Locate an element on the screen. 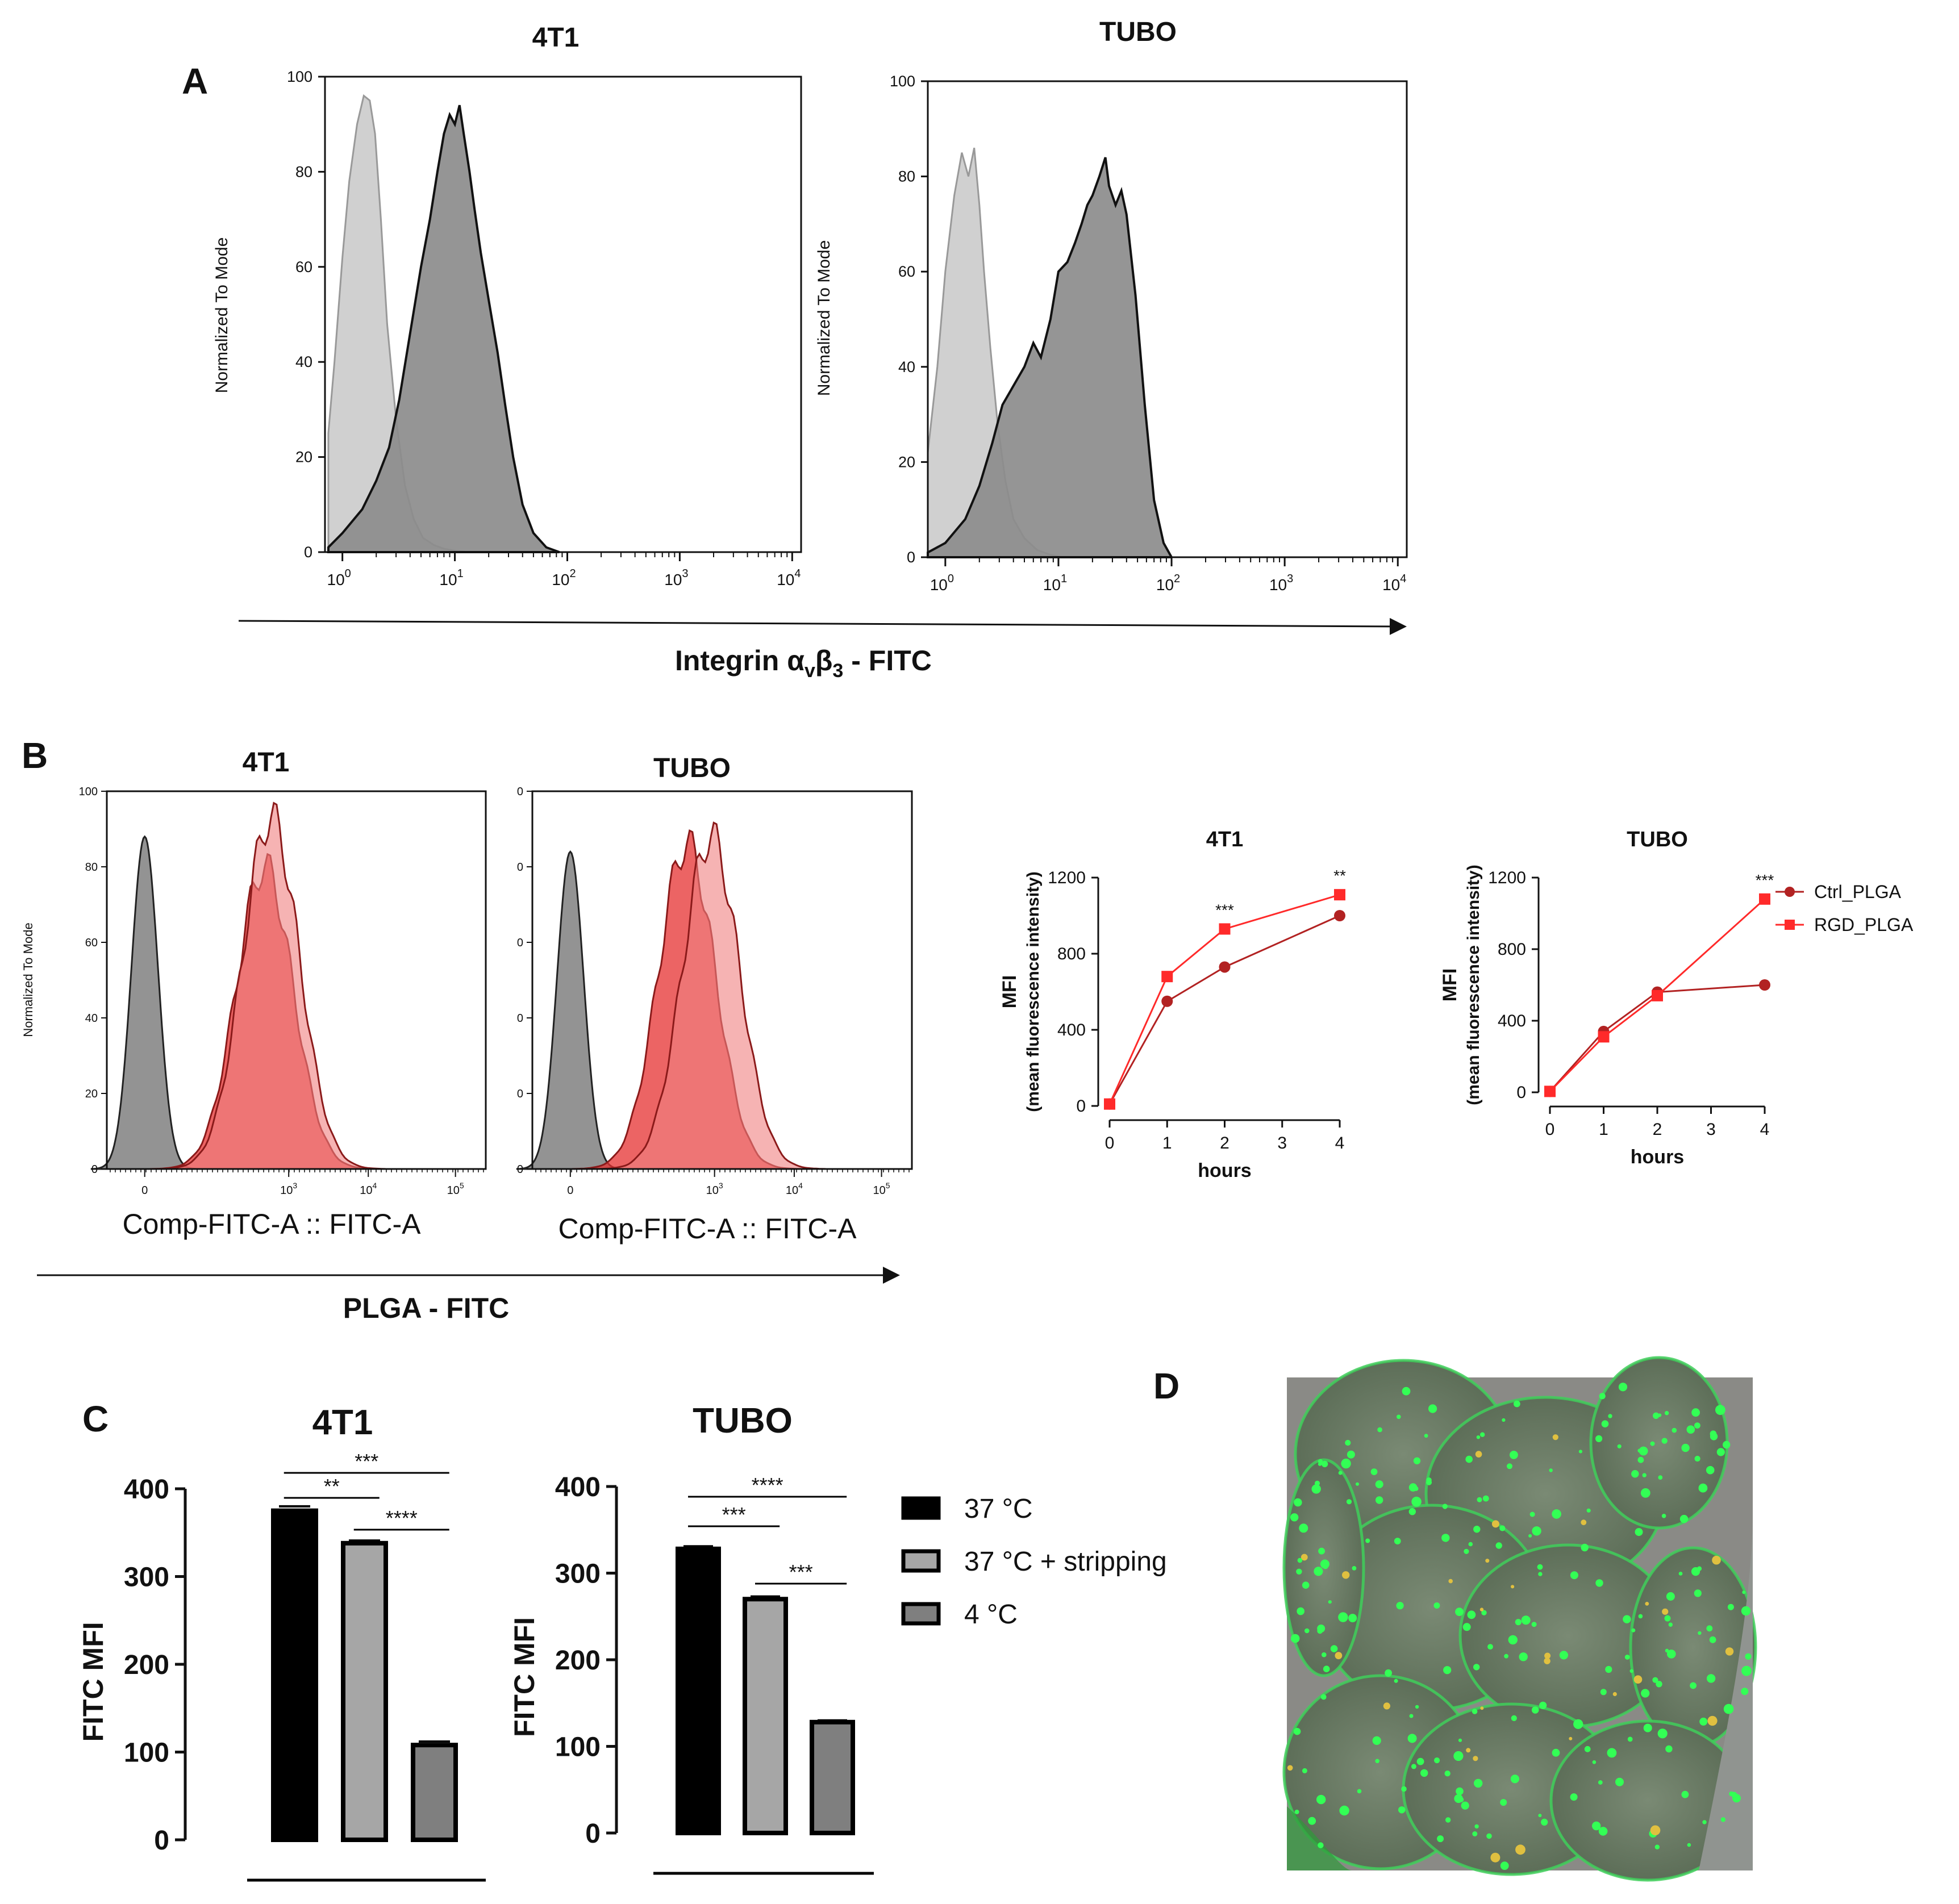 The width and height of the screenshot is (1959, 1904). data-point-Ctrl_PLGA is located at coordinates (1764, 985).